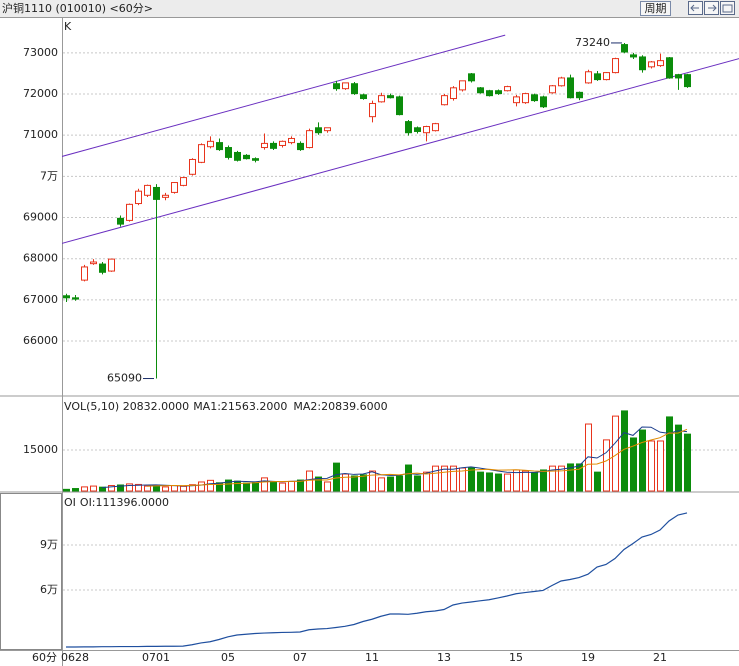 This screenshot has height=666, width=739. I want to click on nav-icons, so click(711, 8).